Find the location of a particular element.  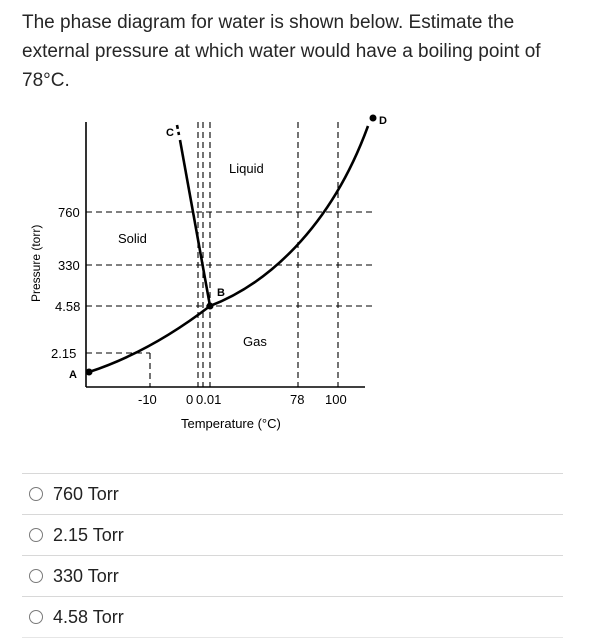

xtick-0: 0 is located at coordinates (189, 399).